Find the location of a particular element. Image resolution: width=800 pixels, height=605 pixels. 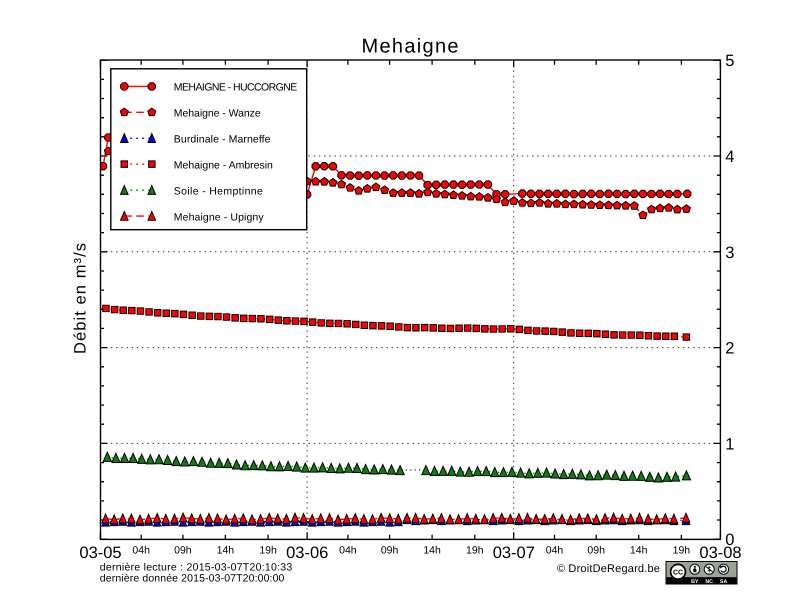

svg-text: 5 is located at coordinates (729, 61).